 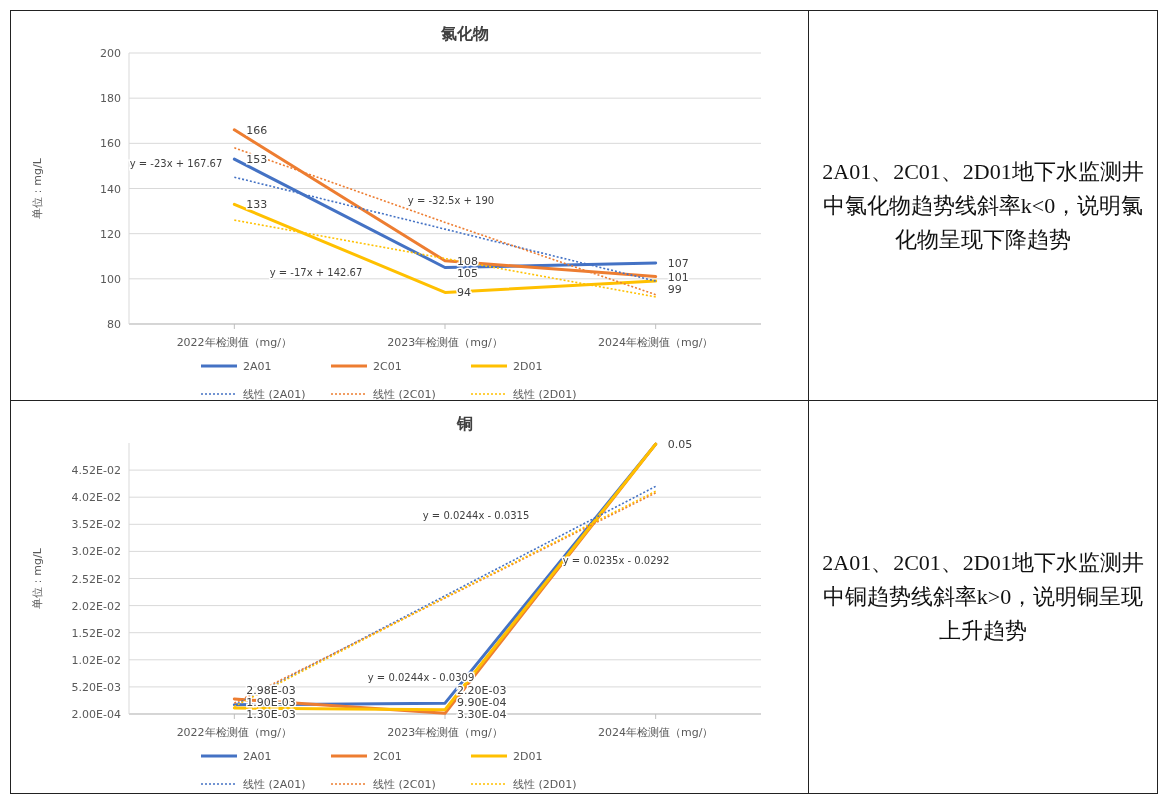 I want to click on data-label: 0.05, so click(x=680, y=445).